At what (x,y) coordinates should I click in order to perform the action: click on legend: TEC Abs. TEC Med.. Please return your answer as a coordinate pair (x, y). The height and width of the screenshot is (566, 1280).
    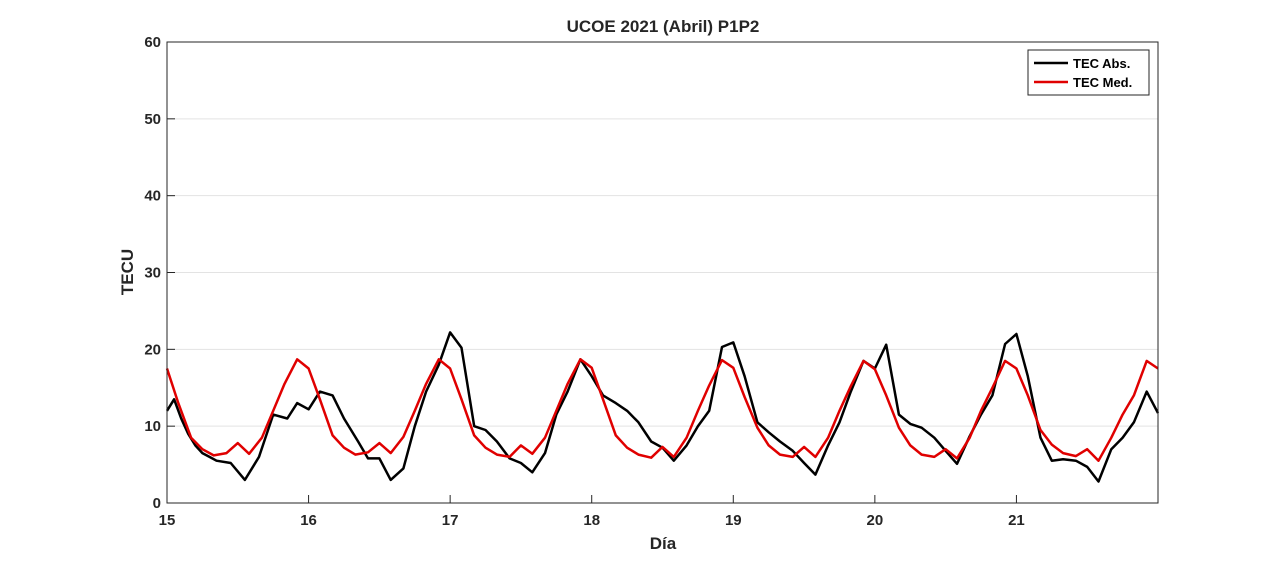
    Looking at the image, I should click on (1088, 72).